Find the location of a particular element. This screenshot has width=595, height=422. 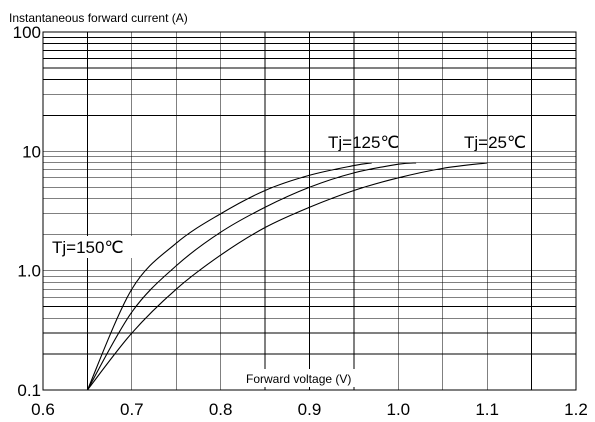

annotation-tj25: Tj=25℃ is located at coordinates (495, 142).